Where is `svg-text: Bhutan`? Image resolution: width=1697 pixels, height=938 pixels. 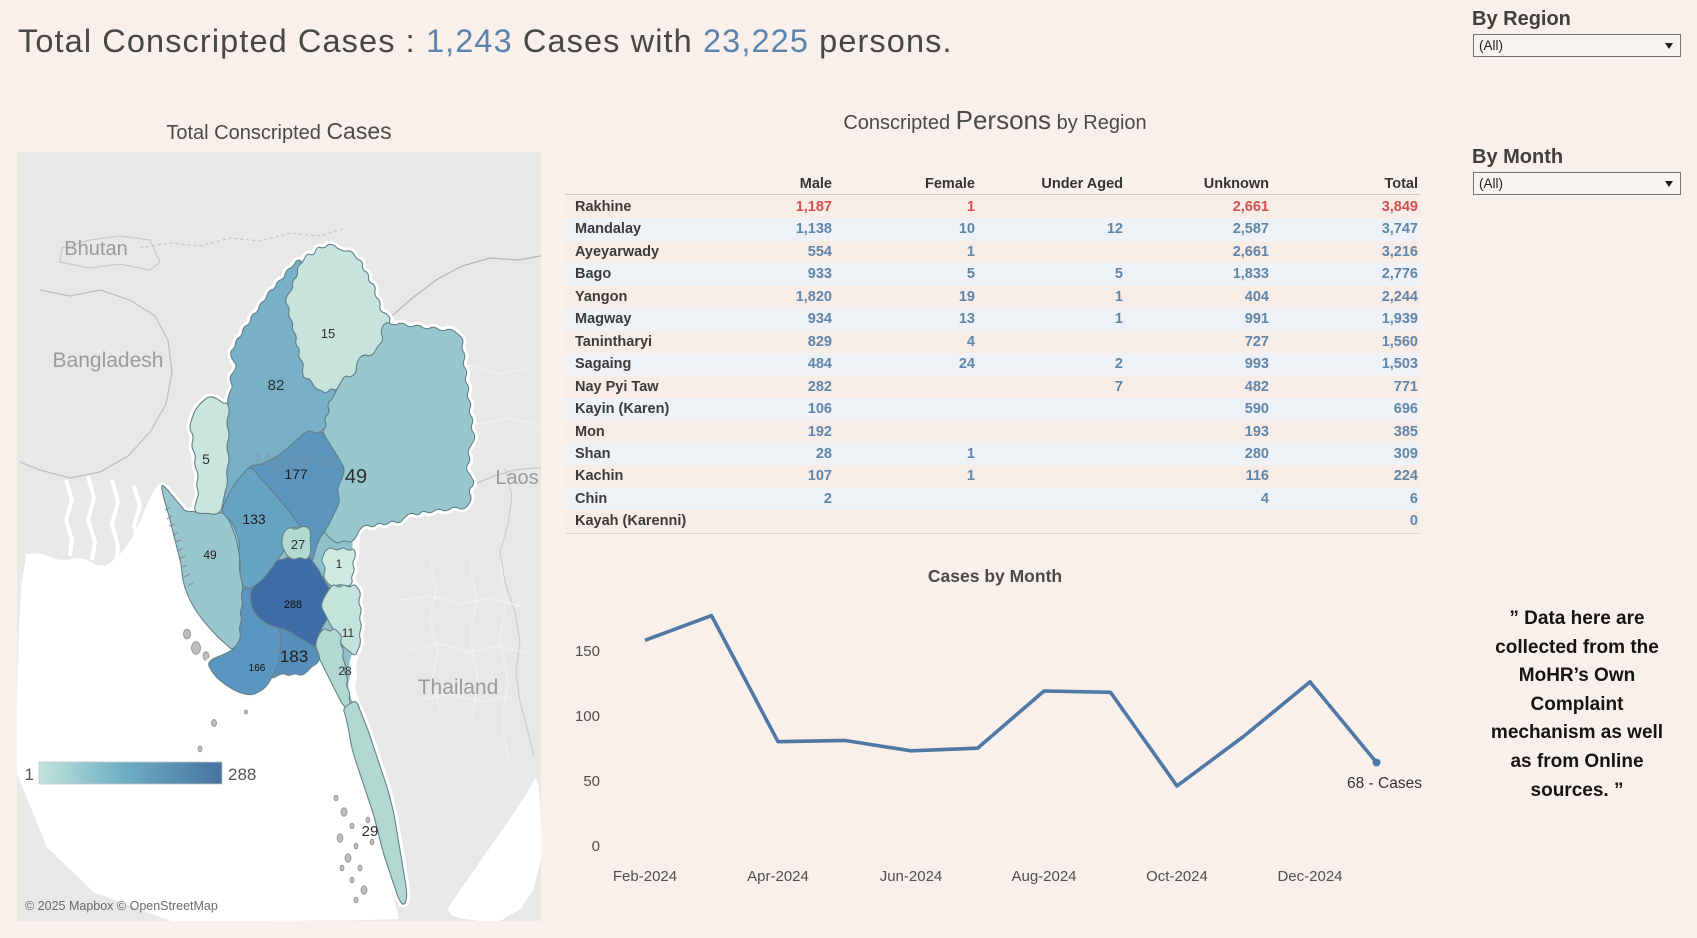
svg-text: Bhutan is located at coordinates (95, 249).